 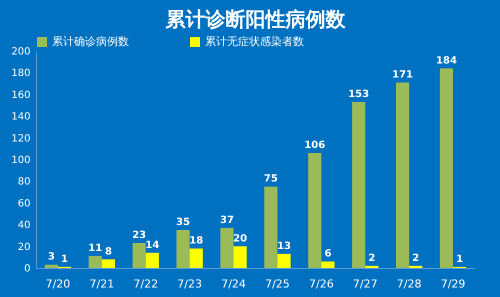 I want to click on y-tick-label: 180, so click(x=20, y=74).